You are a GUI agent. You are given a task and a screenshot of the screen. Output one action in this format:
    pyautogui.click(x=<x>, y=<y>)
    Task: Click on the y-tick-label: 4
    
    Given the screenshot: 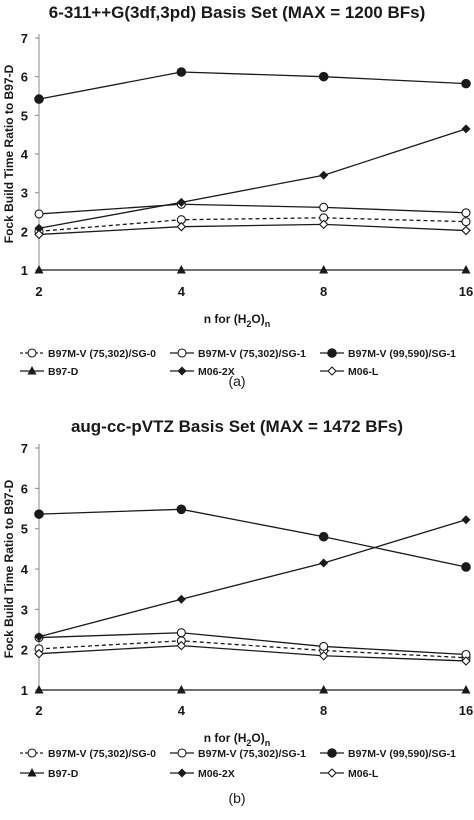 What is the action you would take?
    pyautogui.click(x=25, y=569)
    